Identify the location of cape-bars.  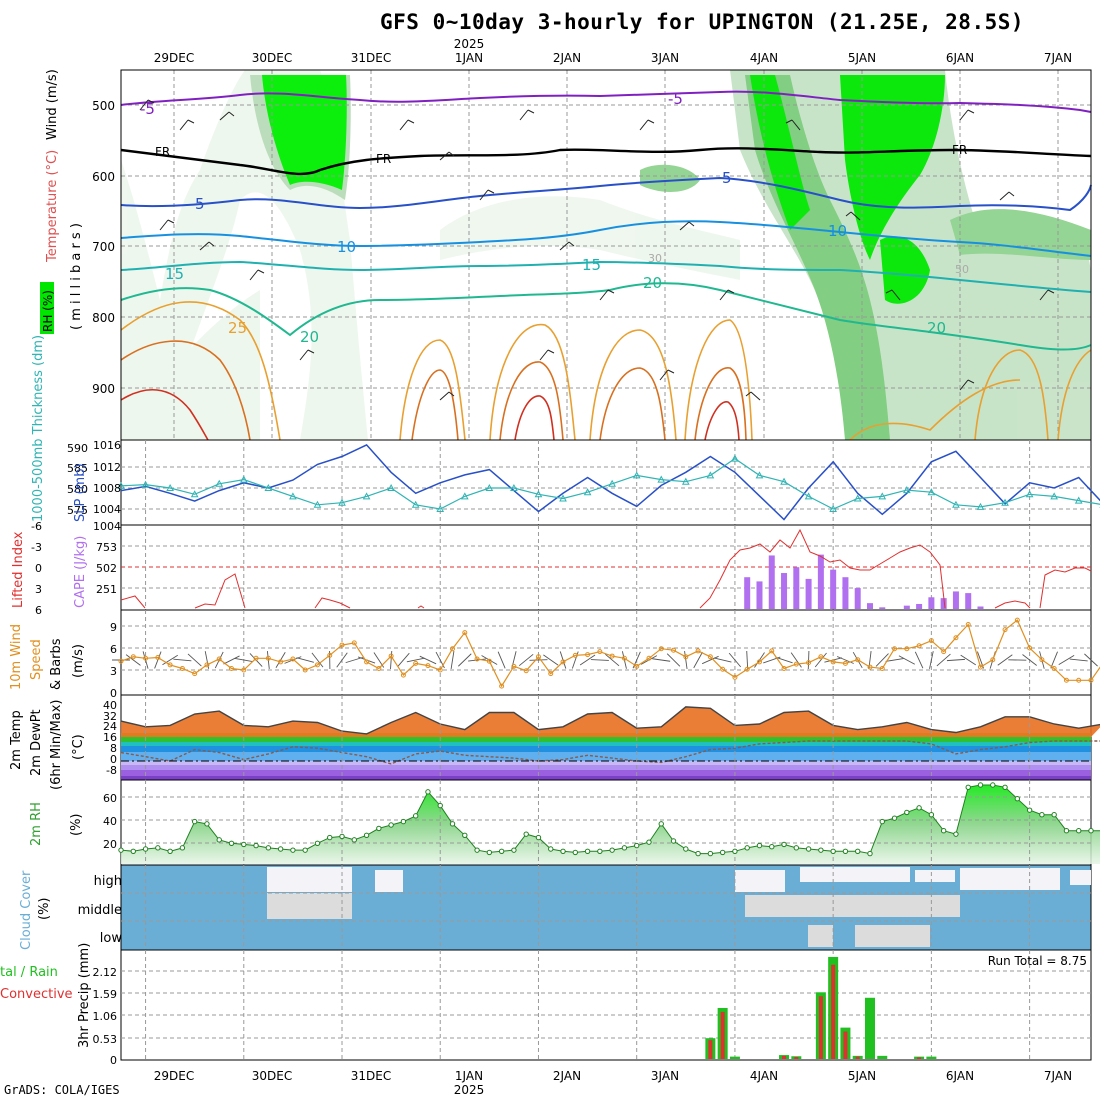
(864, 581).